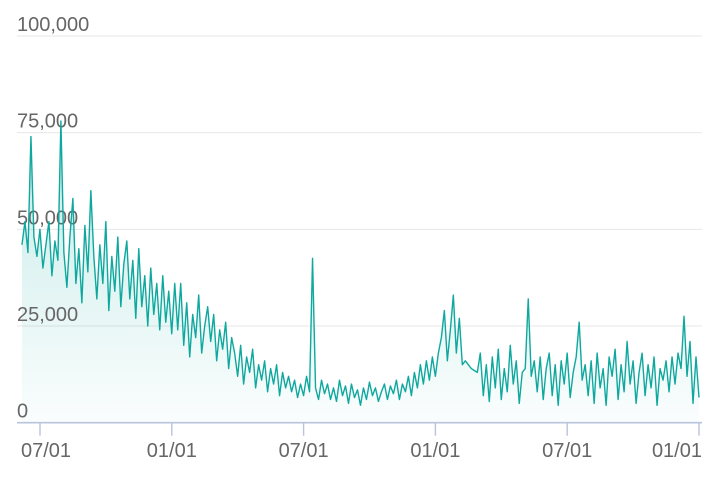  What do you see at coordinates (47, 218) in the screenshot?
I see `y-axis-label: 50,000` at bounding box center [47, 218].